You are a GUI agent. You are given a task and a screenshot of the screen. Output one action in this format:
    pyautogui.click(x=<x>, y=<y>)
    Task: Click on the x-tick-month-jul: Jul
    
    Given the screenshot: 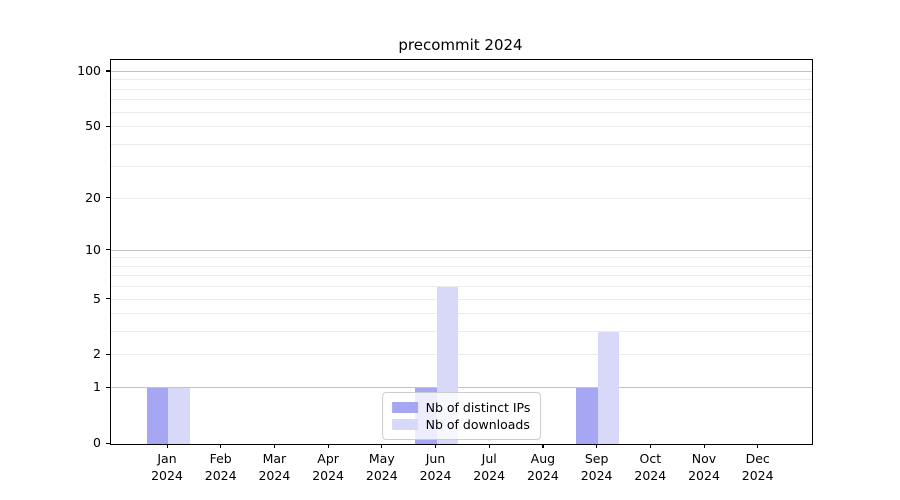 What is the action you would take?
    pyautogui.click(x=489, y=458)
    